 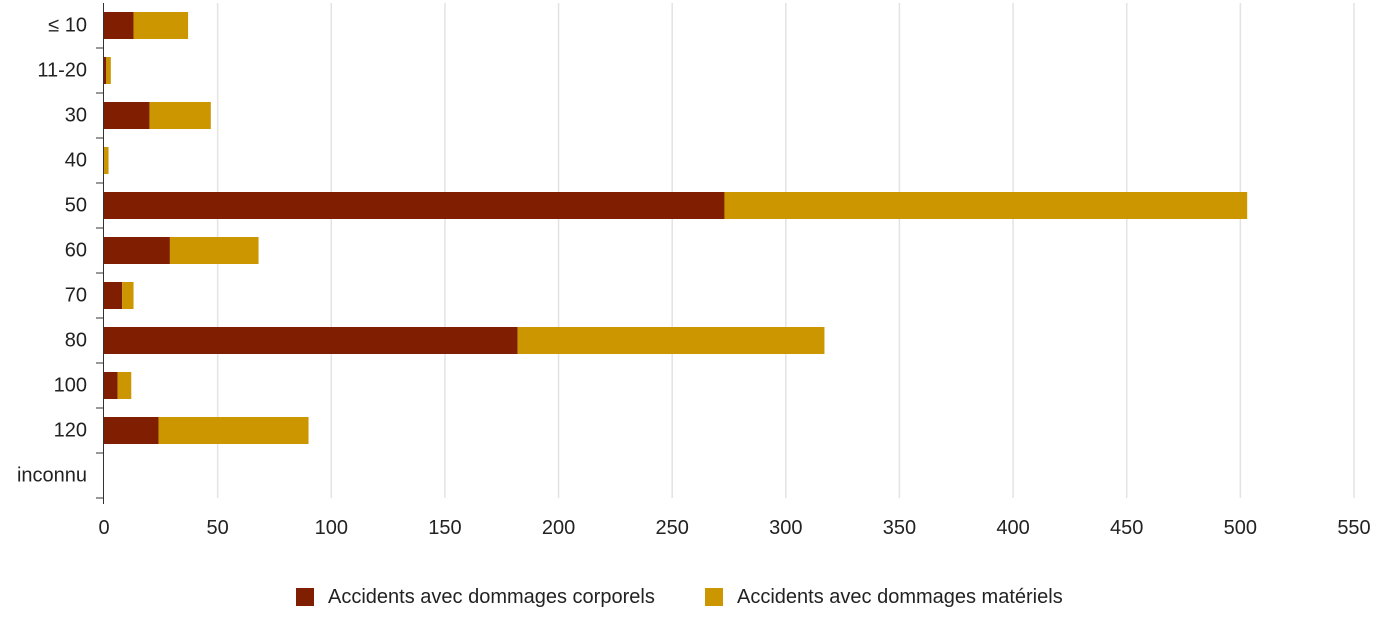 I want to click on legend-item: Accidents avec dommages corporels, so click(x=475, y=597).